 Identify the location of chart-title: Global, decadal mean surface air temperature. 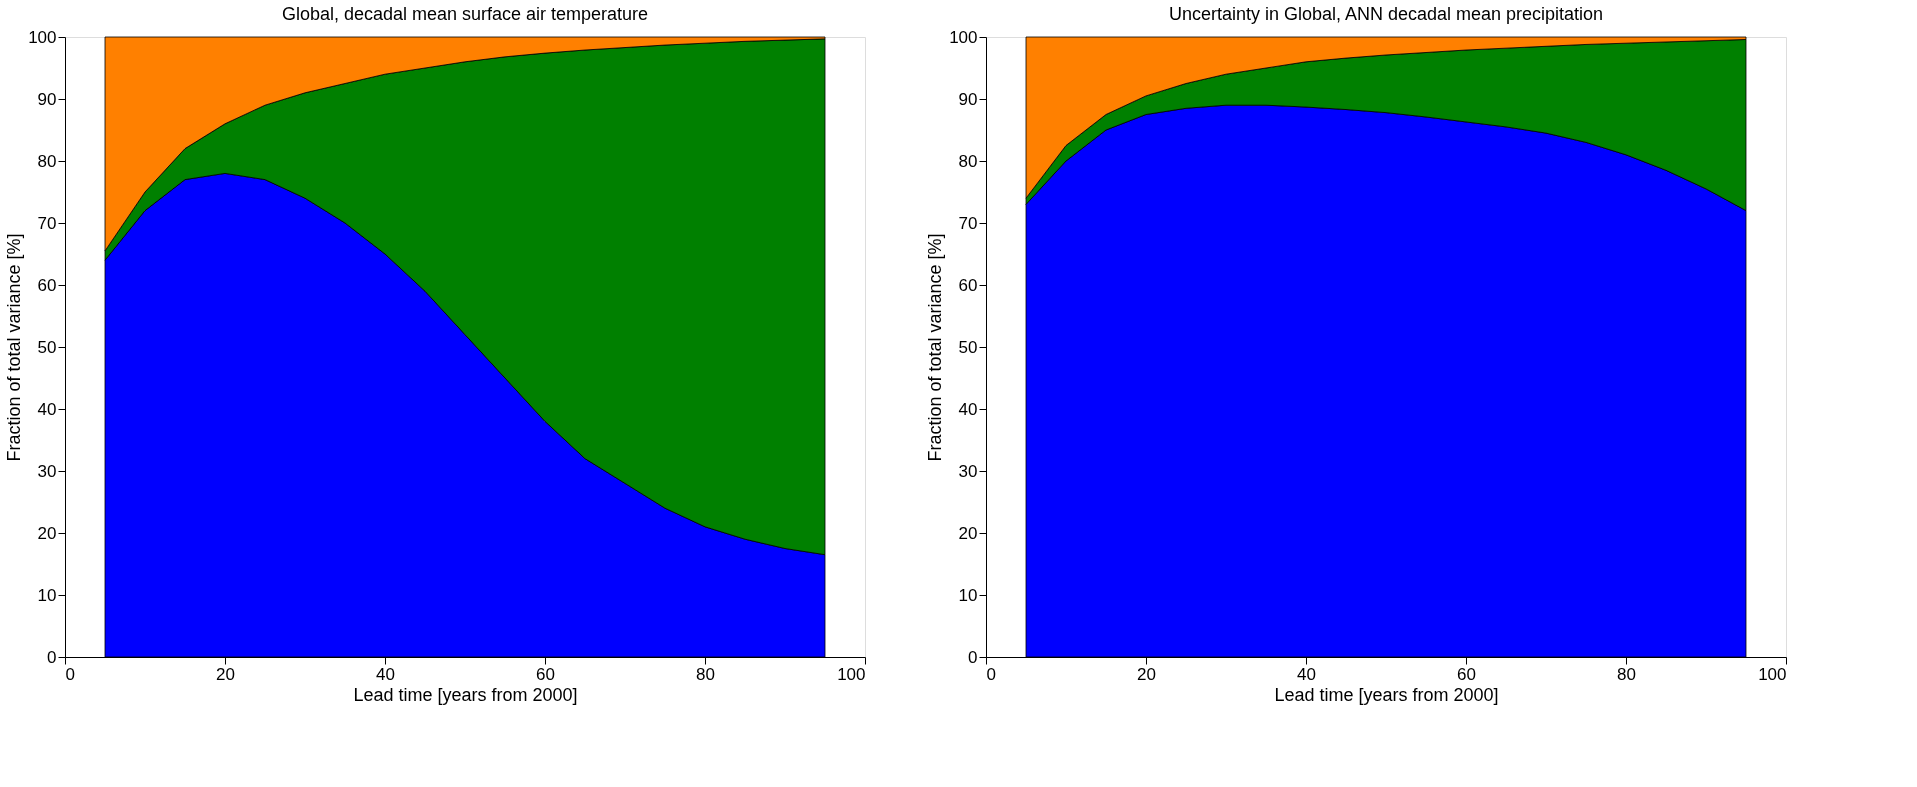
(465, 14).